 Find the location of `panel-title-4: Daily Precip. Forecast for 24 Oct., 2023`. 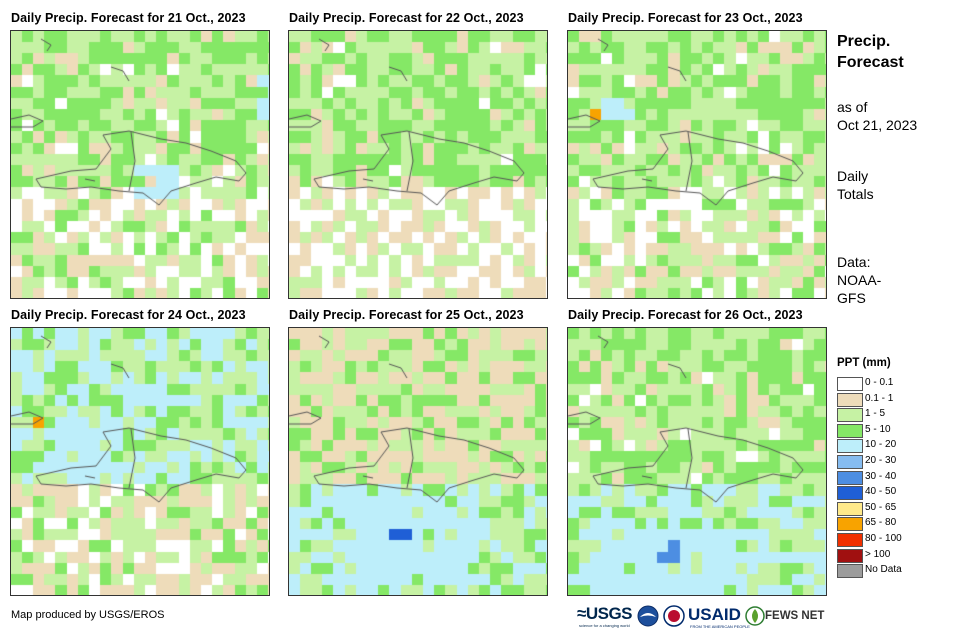

panel-title-4: Daily Precip. Forecast for 24 Oct., 2023 is located at coordinates (128, 315).